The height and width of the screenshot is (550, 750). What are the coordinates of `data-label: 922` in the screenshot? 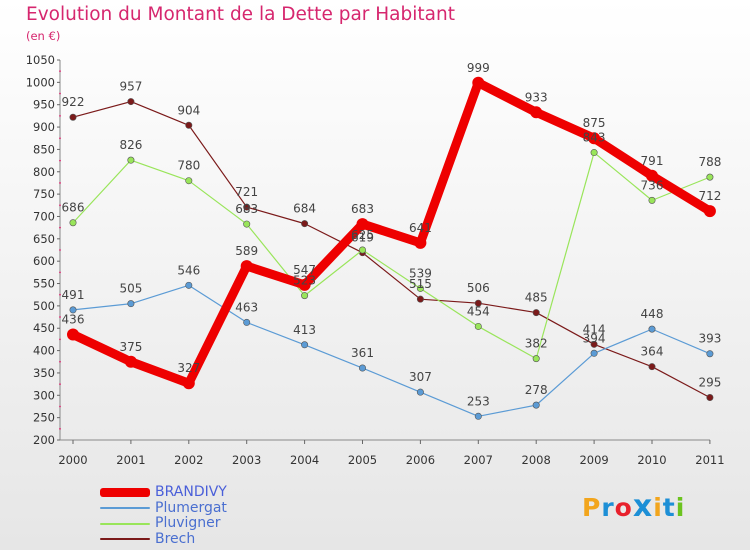 It's located at (73, 102).